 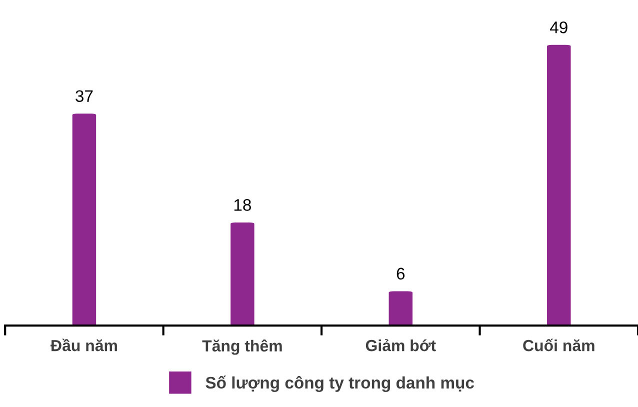 I want to click on x-tick-label: Giảm bớt, so click(x=401, y=345).